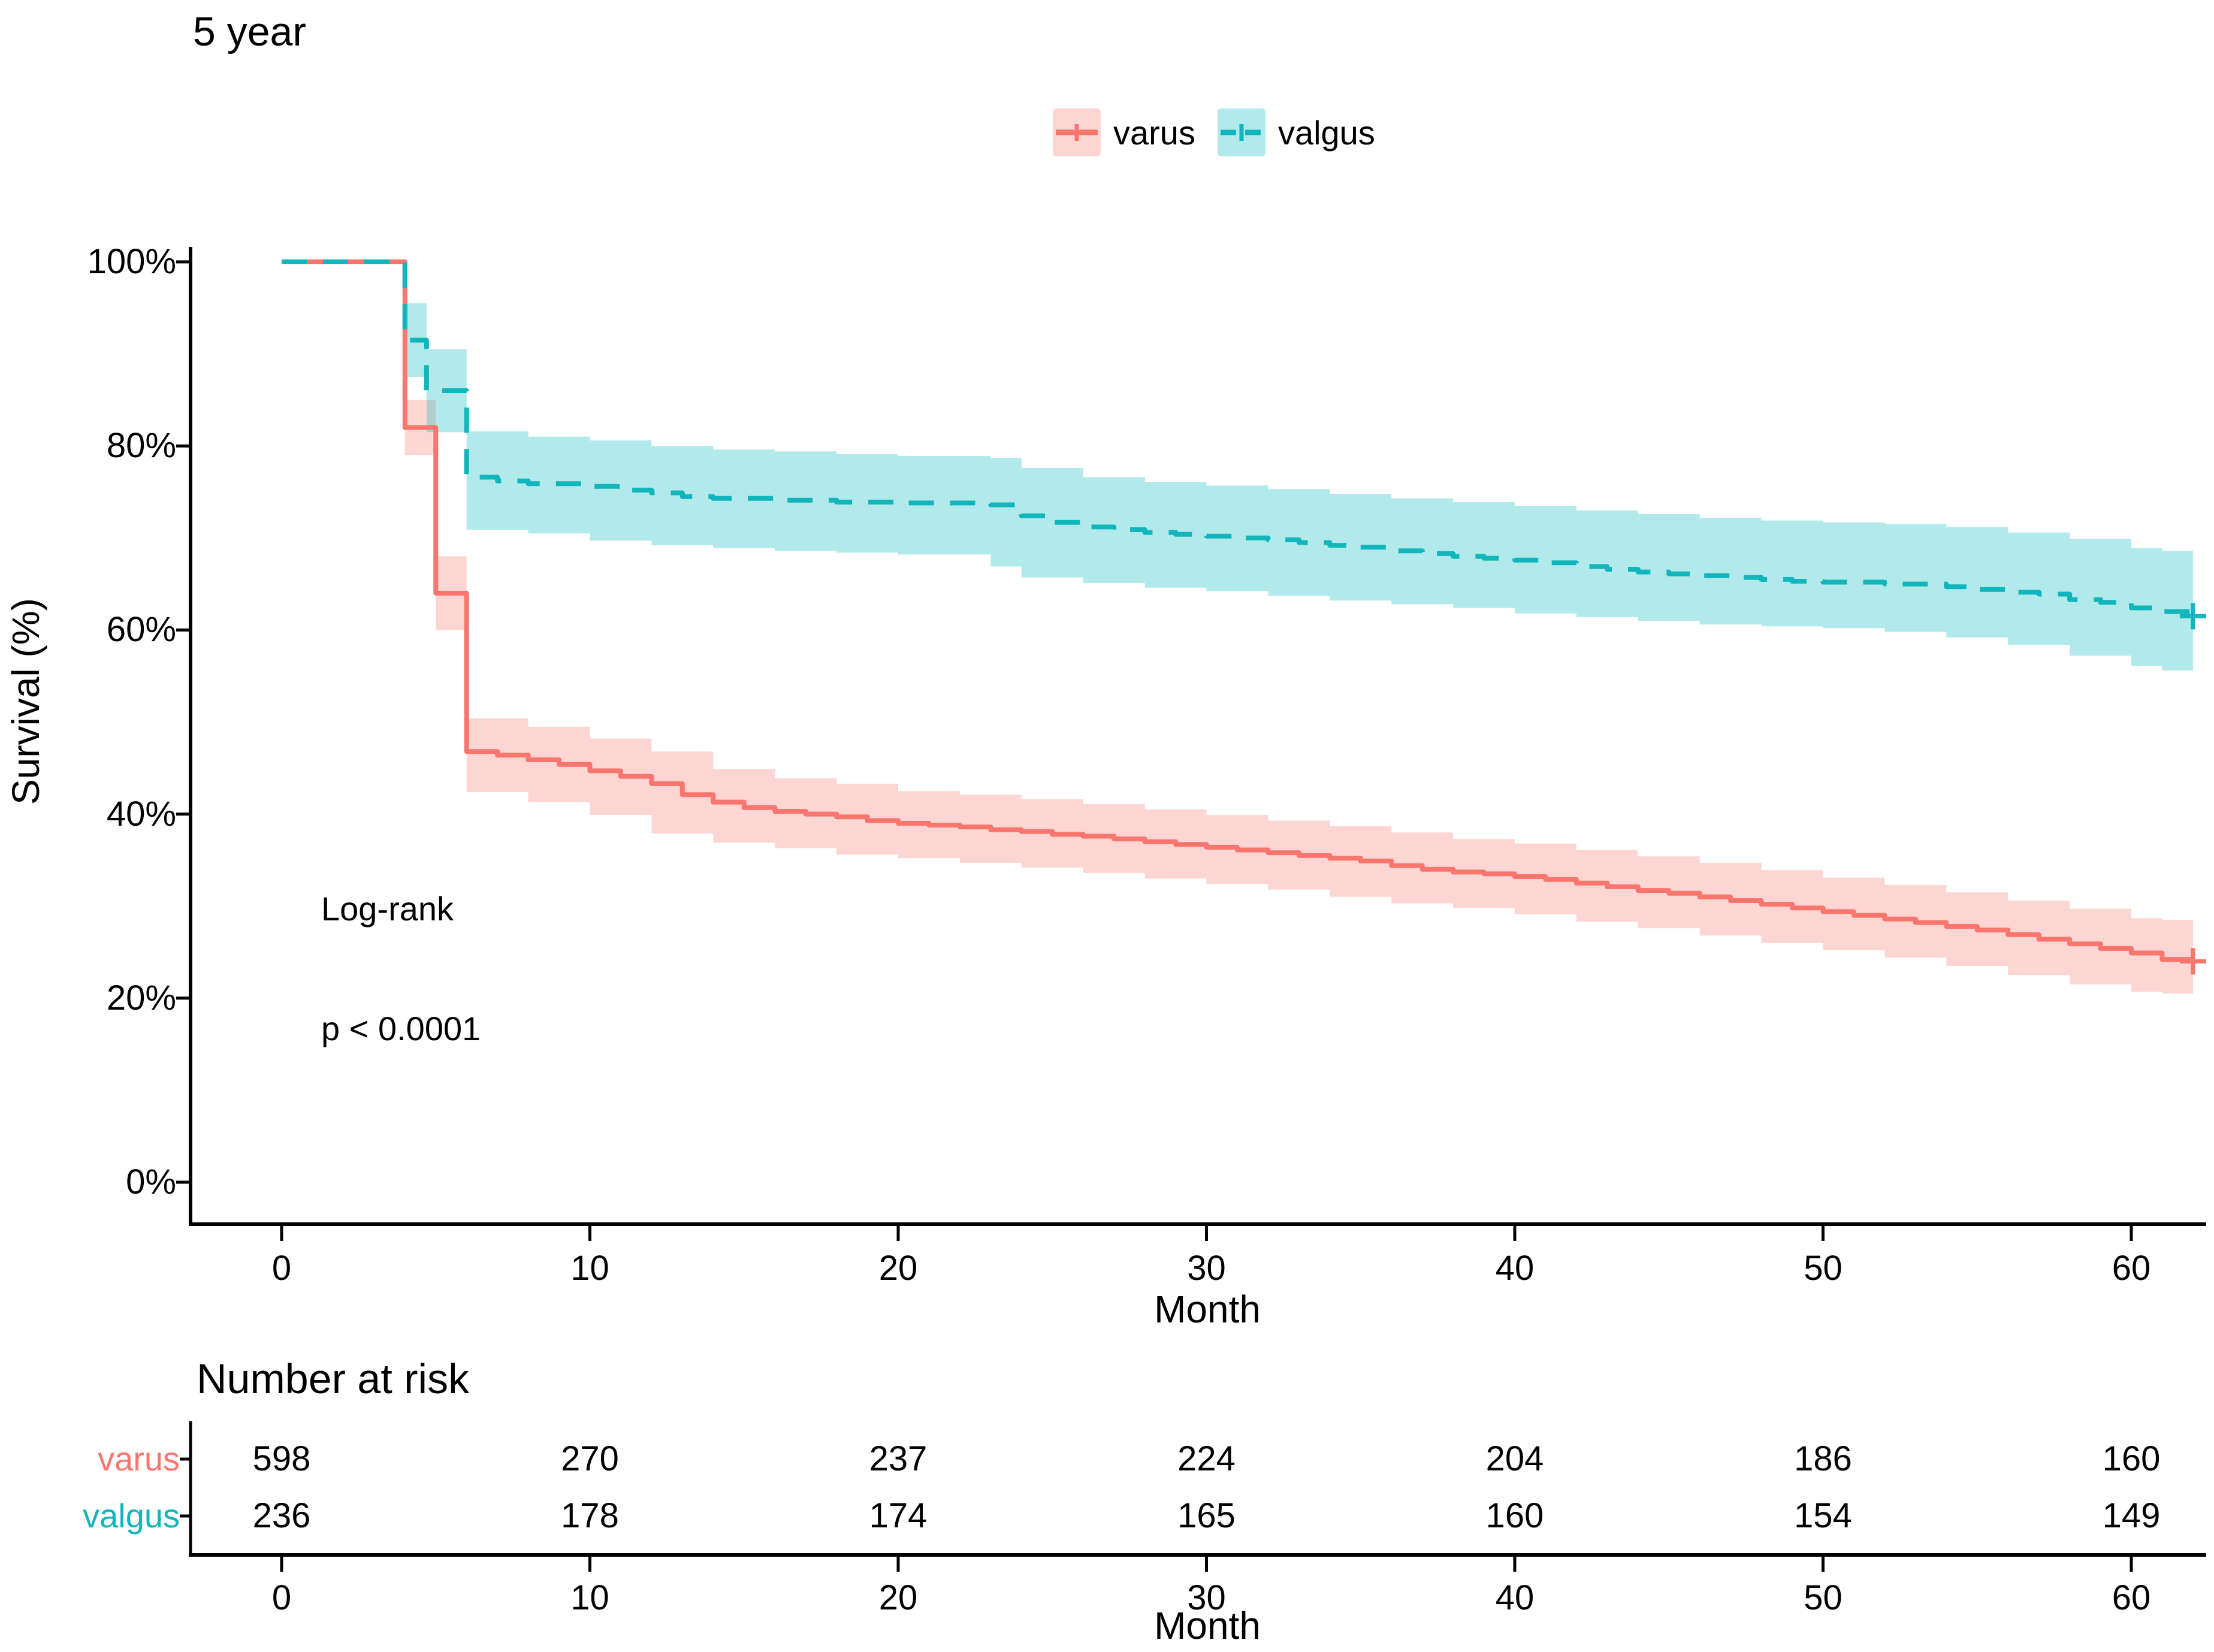  What do you see at coordinates (1206, 1515) in the screenshot?
I see `risk-value-valgus-m30: 165` at bounding box center [1206, 1515].